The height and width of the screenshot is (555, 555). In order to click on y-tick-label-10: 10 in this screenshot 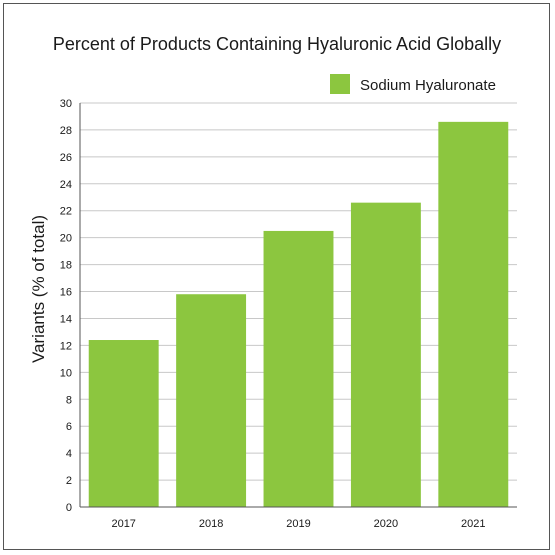, I will do `click(66, 373)`.